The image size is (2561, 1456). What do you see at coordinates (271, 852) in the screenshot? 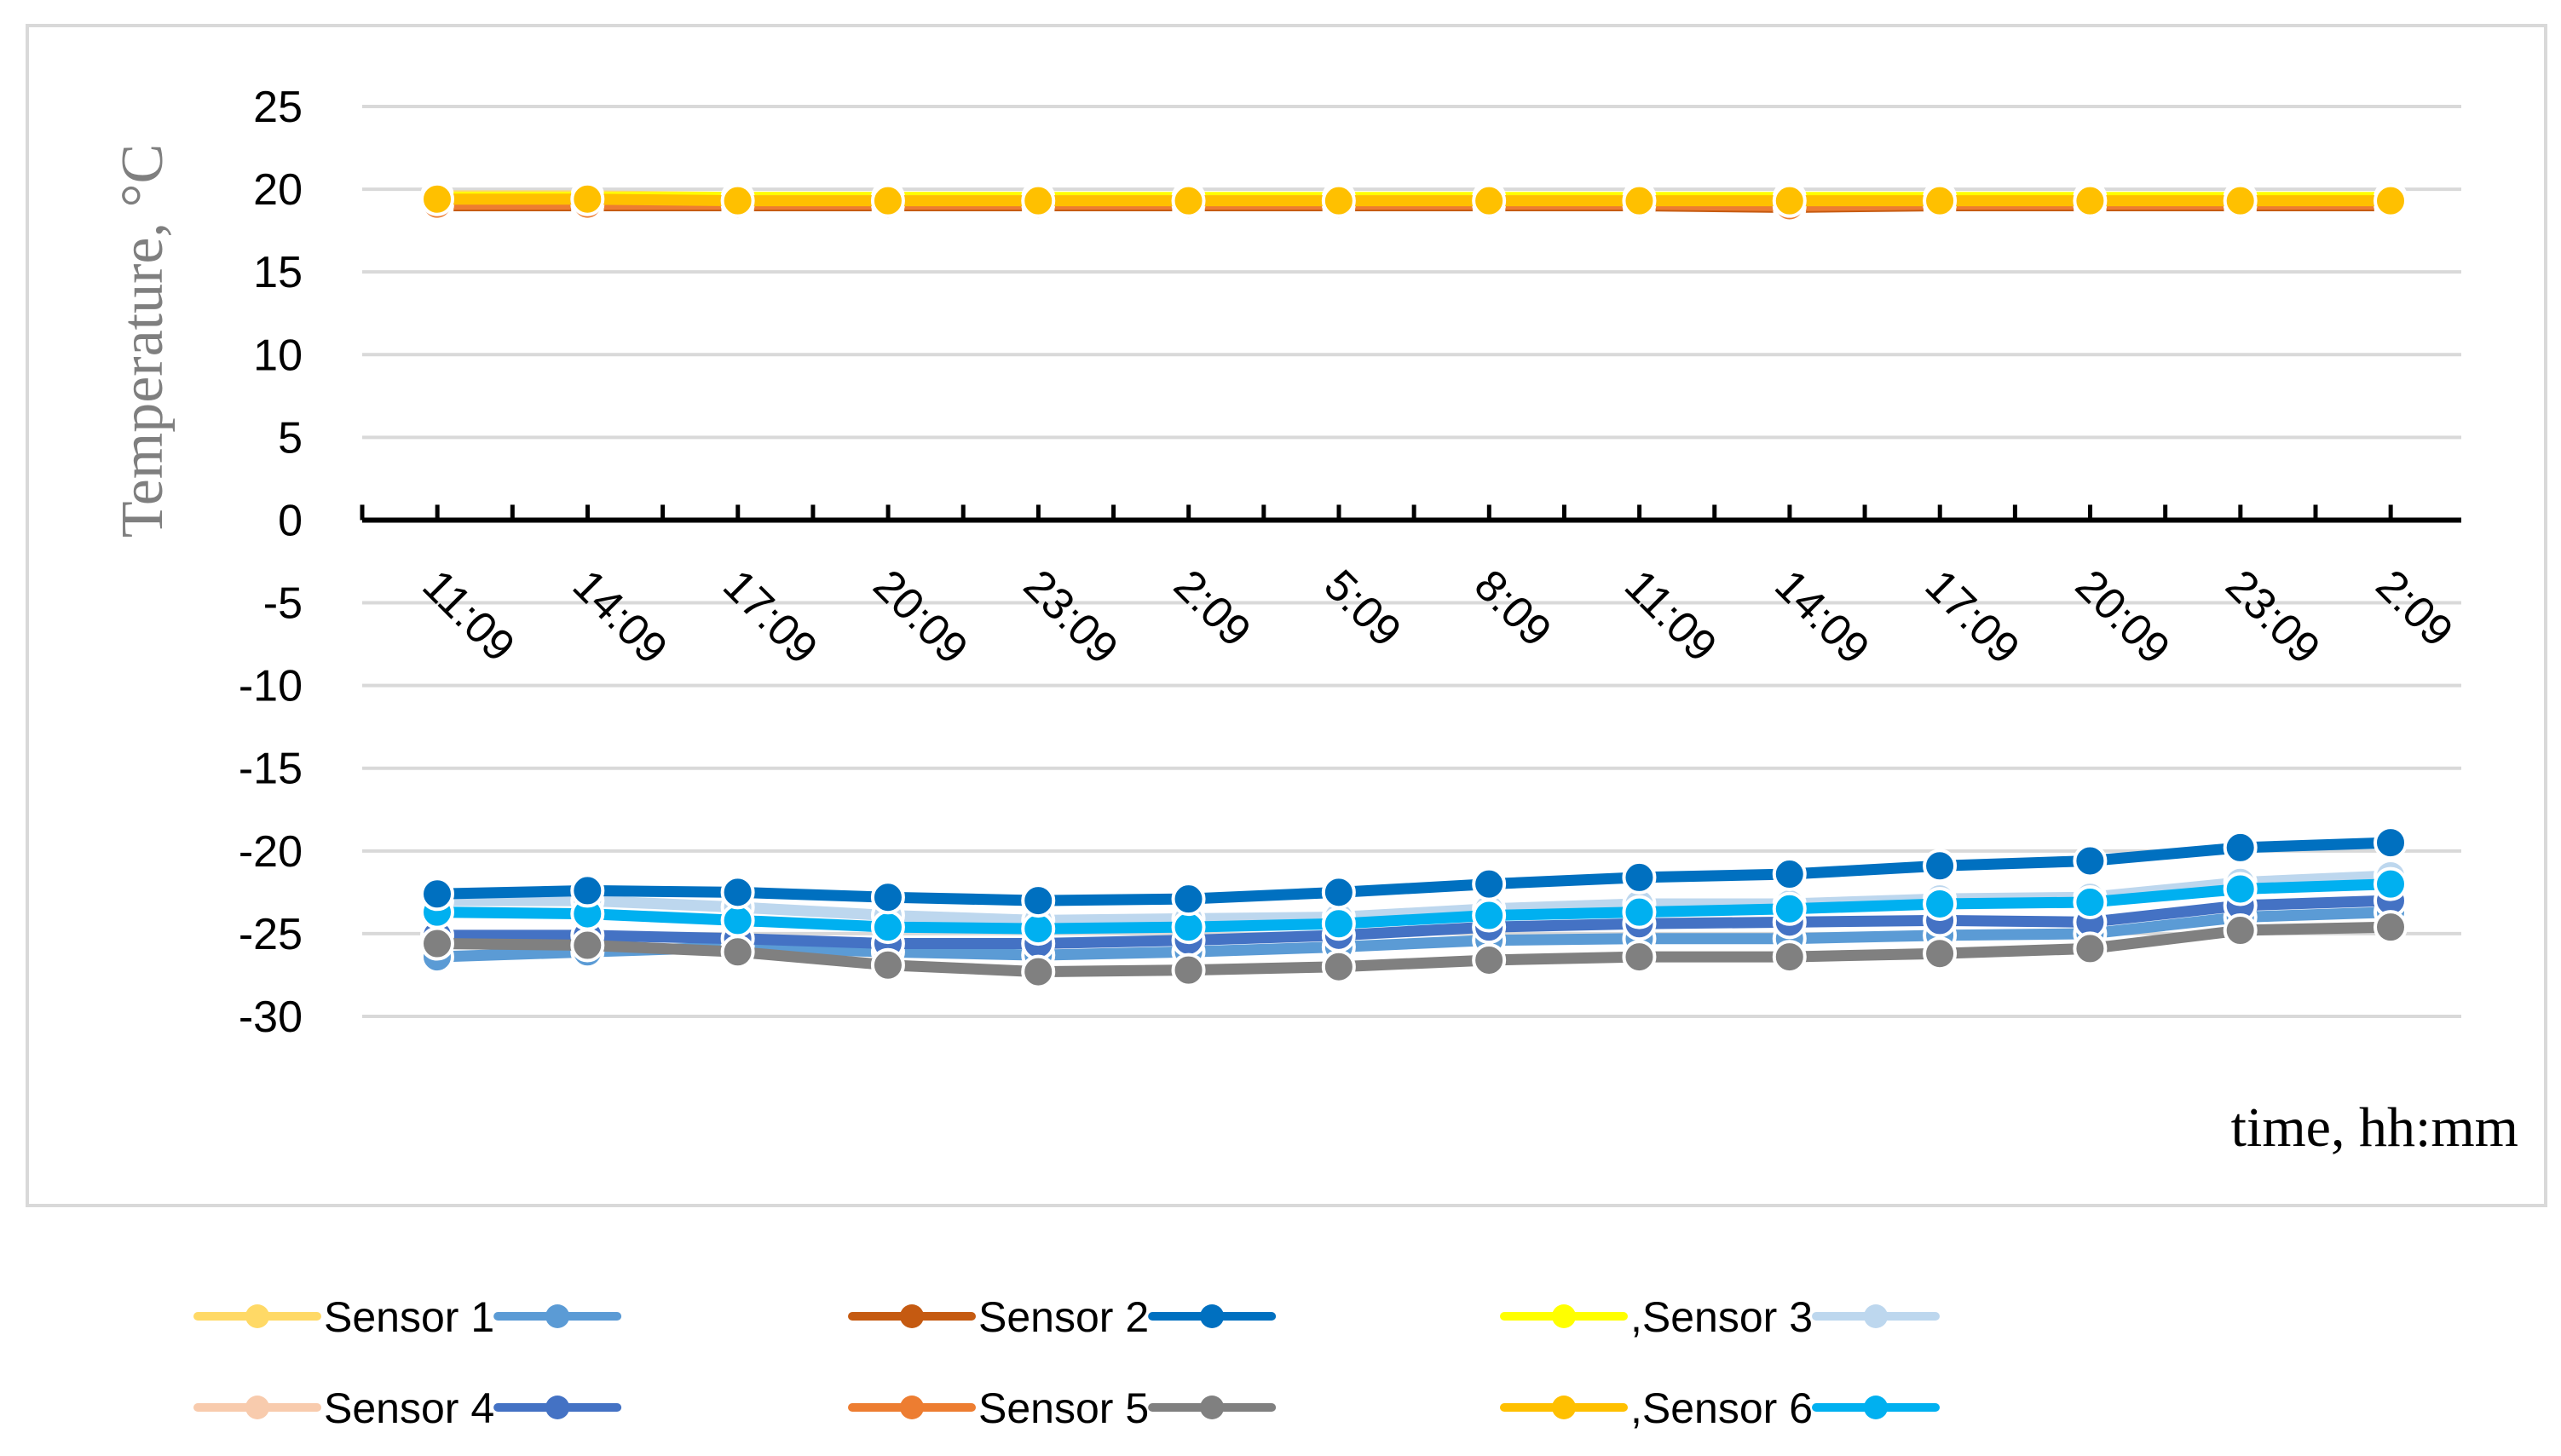
I see `y-tick-label: -20` at bounding box center [271, 852].